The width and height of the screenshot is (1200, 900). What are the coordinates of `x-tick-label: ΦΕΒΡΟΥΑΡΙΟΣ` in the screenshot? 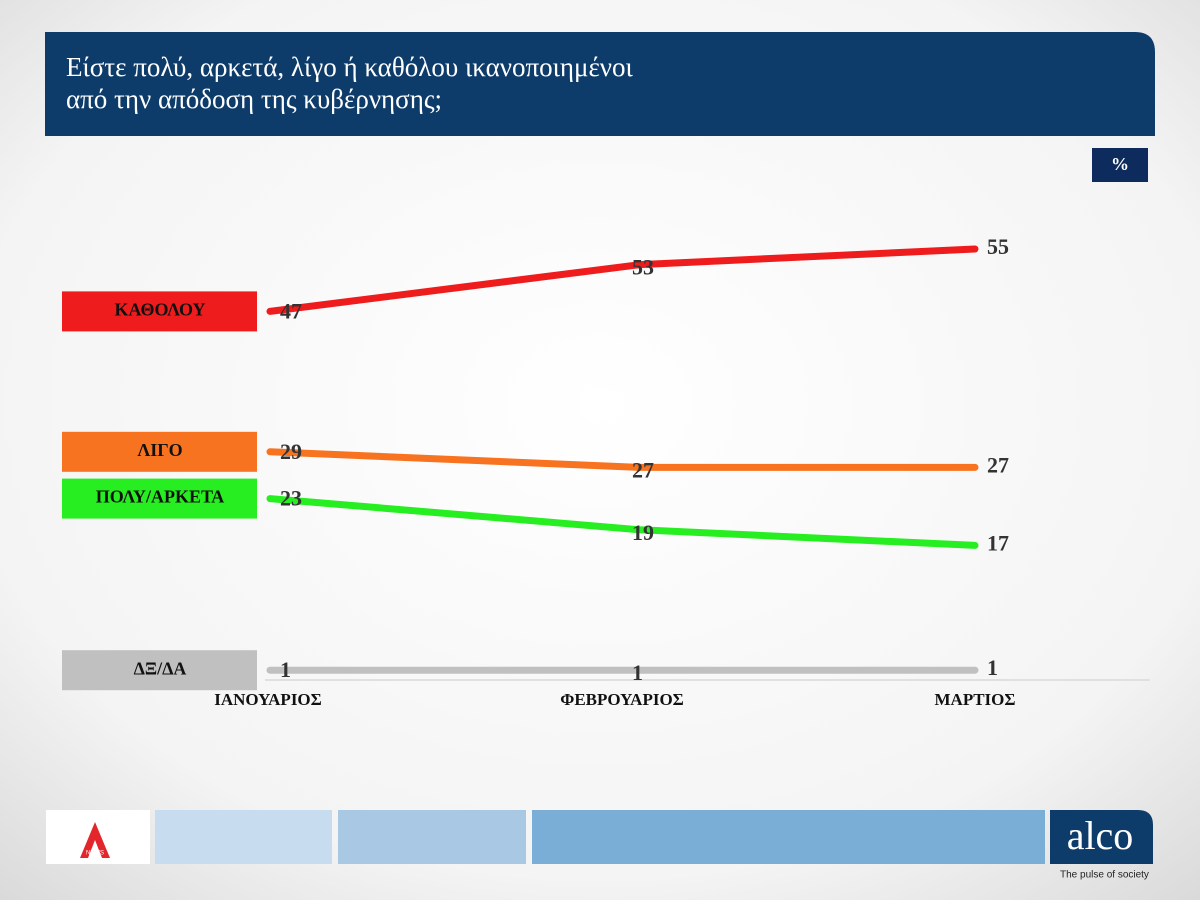 It's located at (622, 699).